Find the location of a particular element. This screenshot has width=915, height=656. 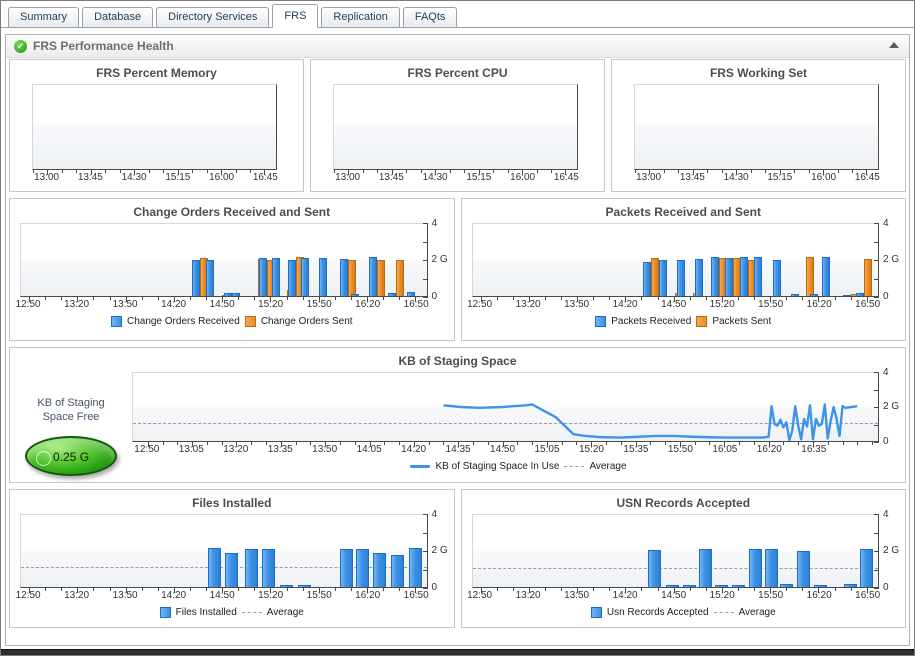

collapse-section-icon is located at coordinates (894, 45).